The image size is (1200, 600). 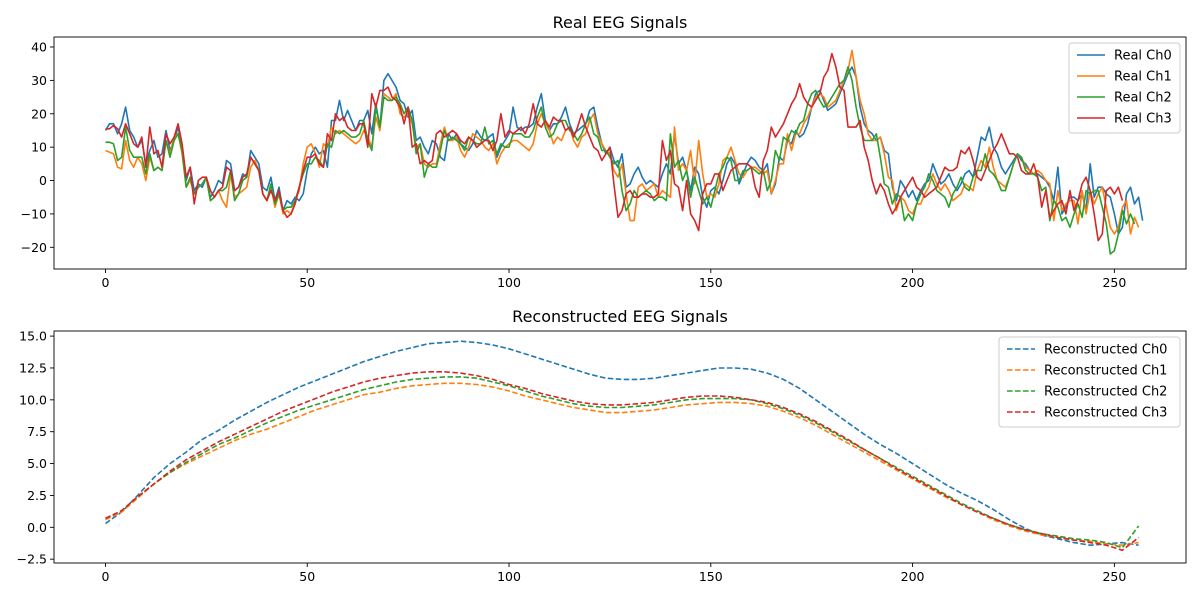 What do you see at coordinates (33, 399) in the screenshot?
I see `y-tick-label: 10.0` at bounding box center [33, 399].